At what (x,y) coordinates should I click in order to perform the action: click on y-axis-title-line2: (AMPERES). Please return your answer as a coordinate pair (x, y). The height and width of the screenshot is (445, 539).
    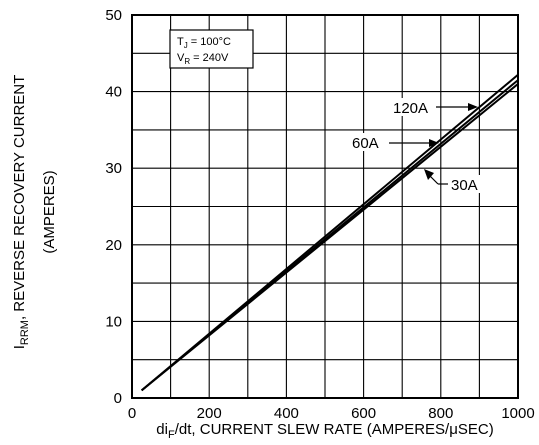
    Looking at the image, I should click on (49, 211).